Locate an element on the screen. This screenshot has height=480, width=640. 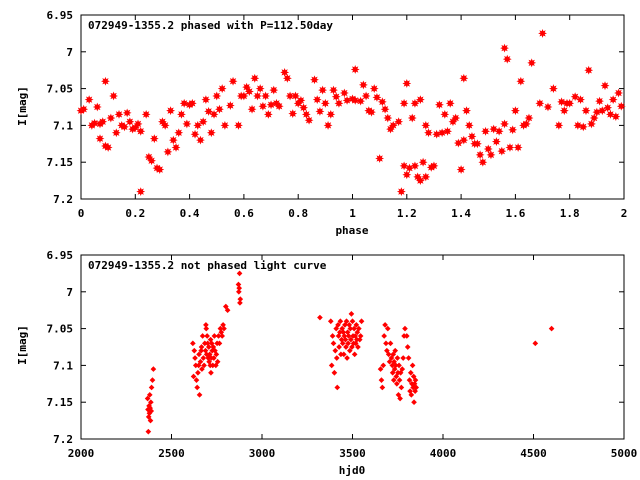
phased-plot-title: 072949-1355.2 phased with P=112.50day is located at coordinates (210, 25).